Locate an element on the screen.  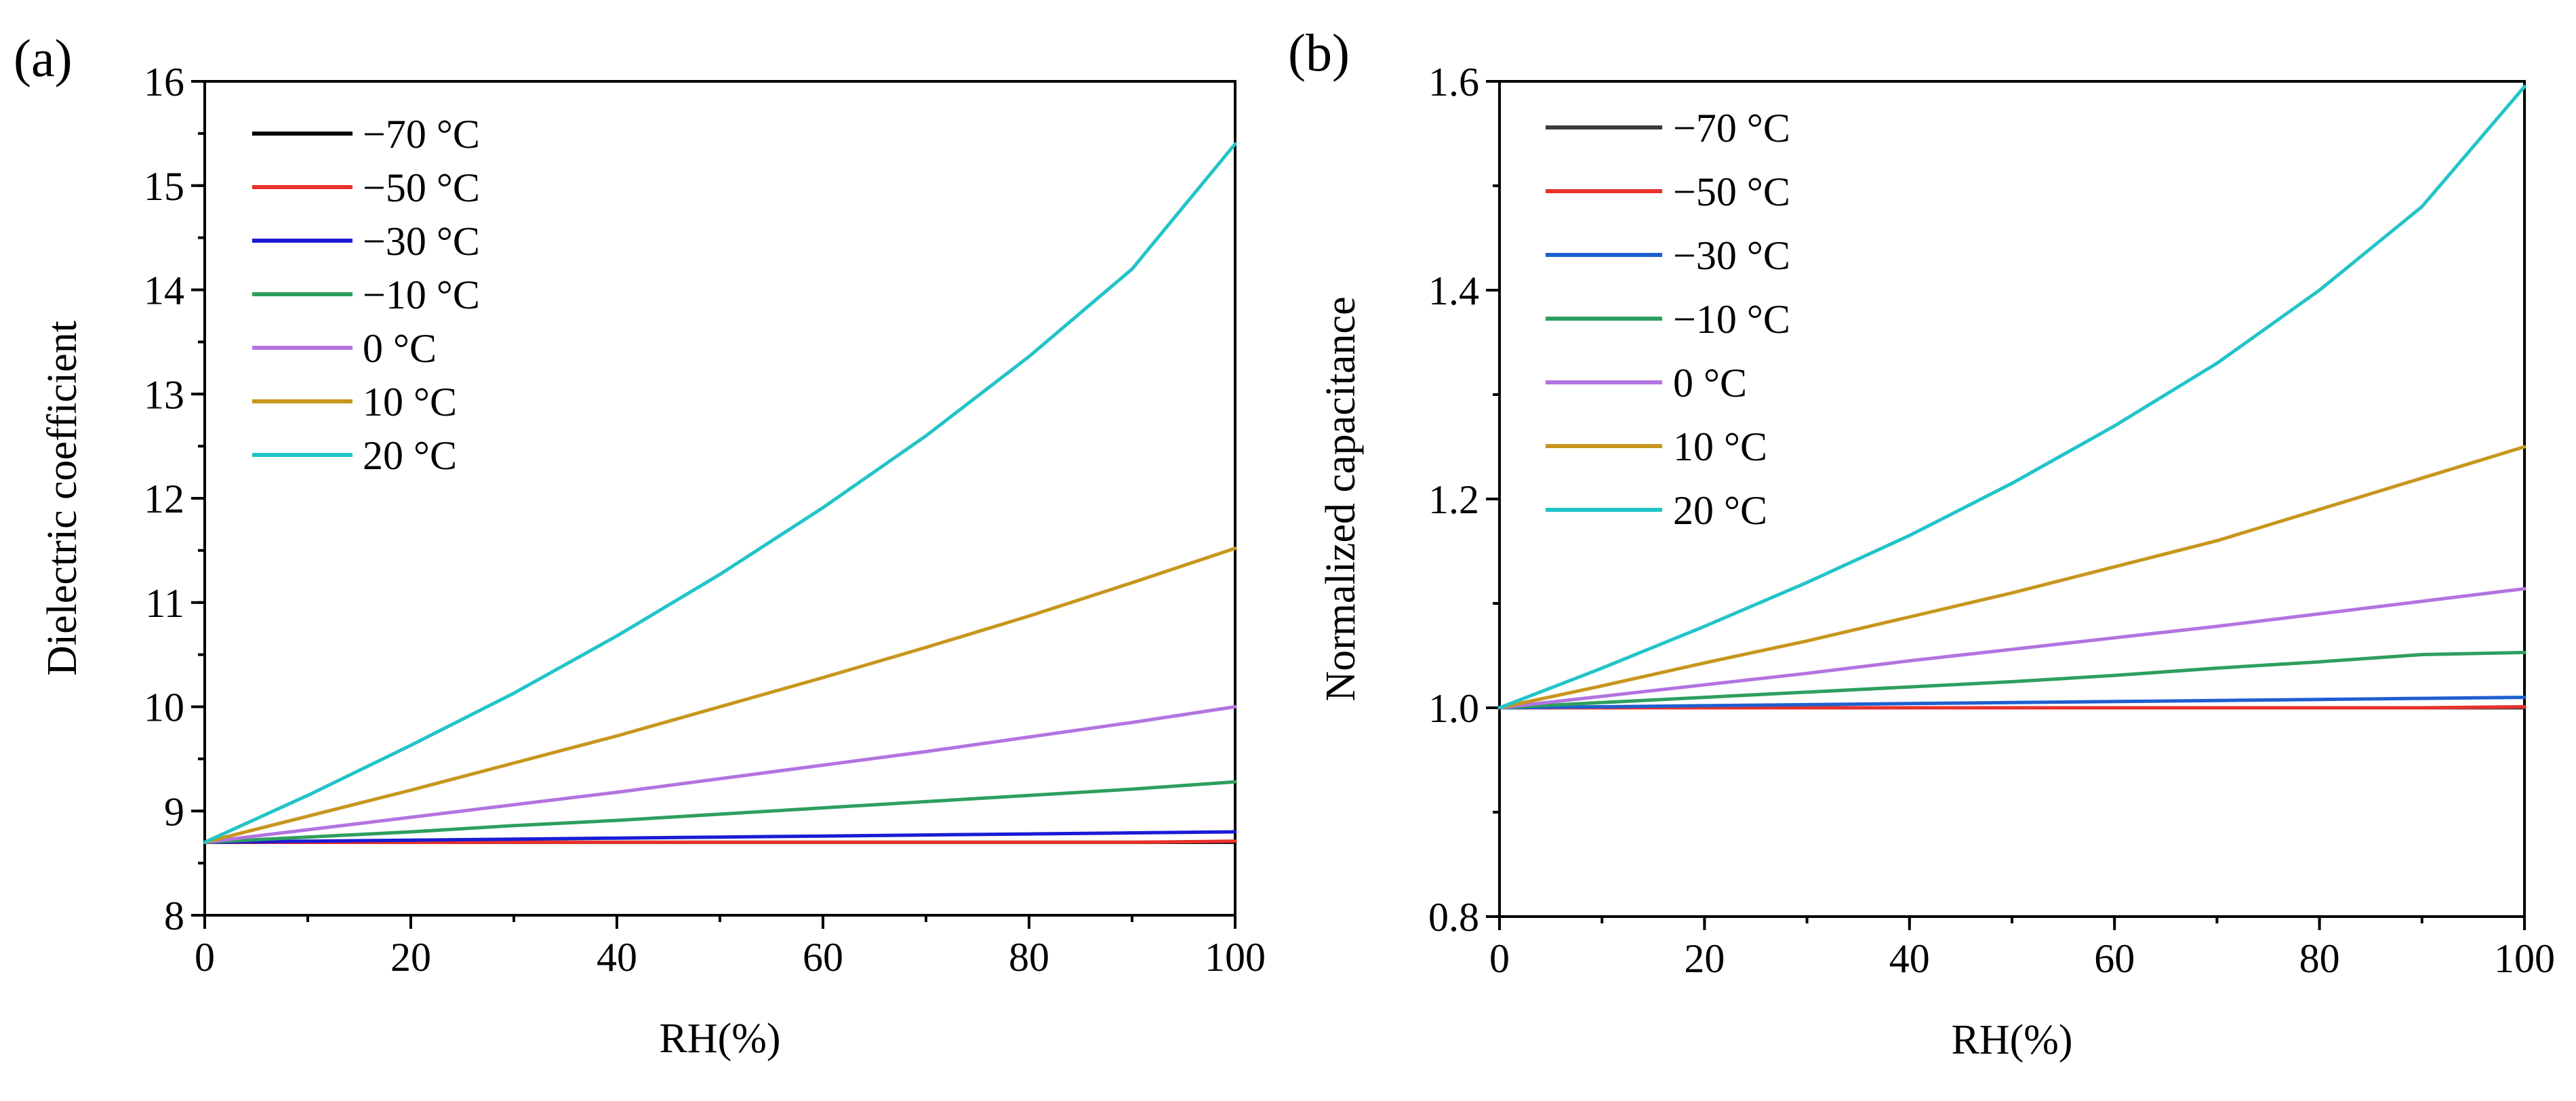
y-tick-label: 12 is located at coordinates (164, 499).